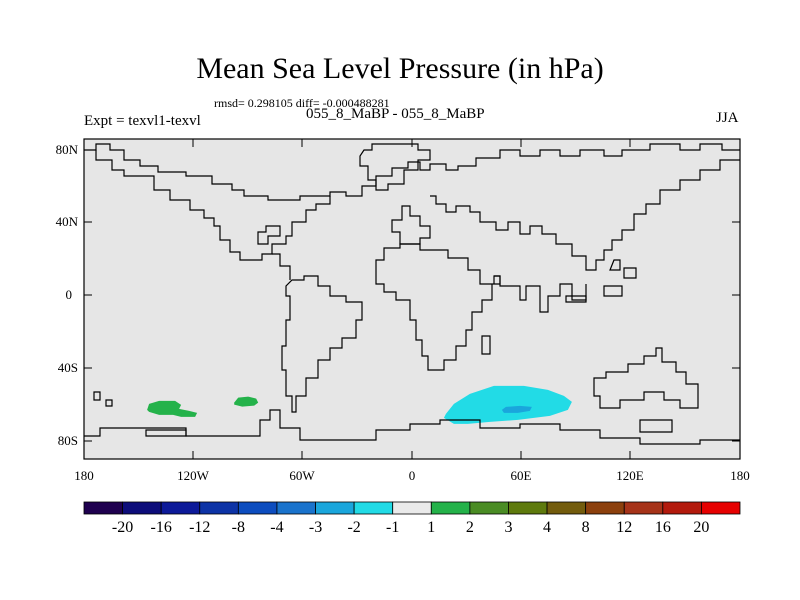 The width and height of the screenshot is (800, 600). I want to click on colorbar-label: 4, so click(547, 527).